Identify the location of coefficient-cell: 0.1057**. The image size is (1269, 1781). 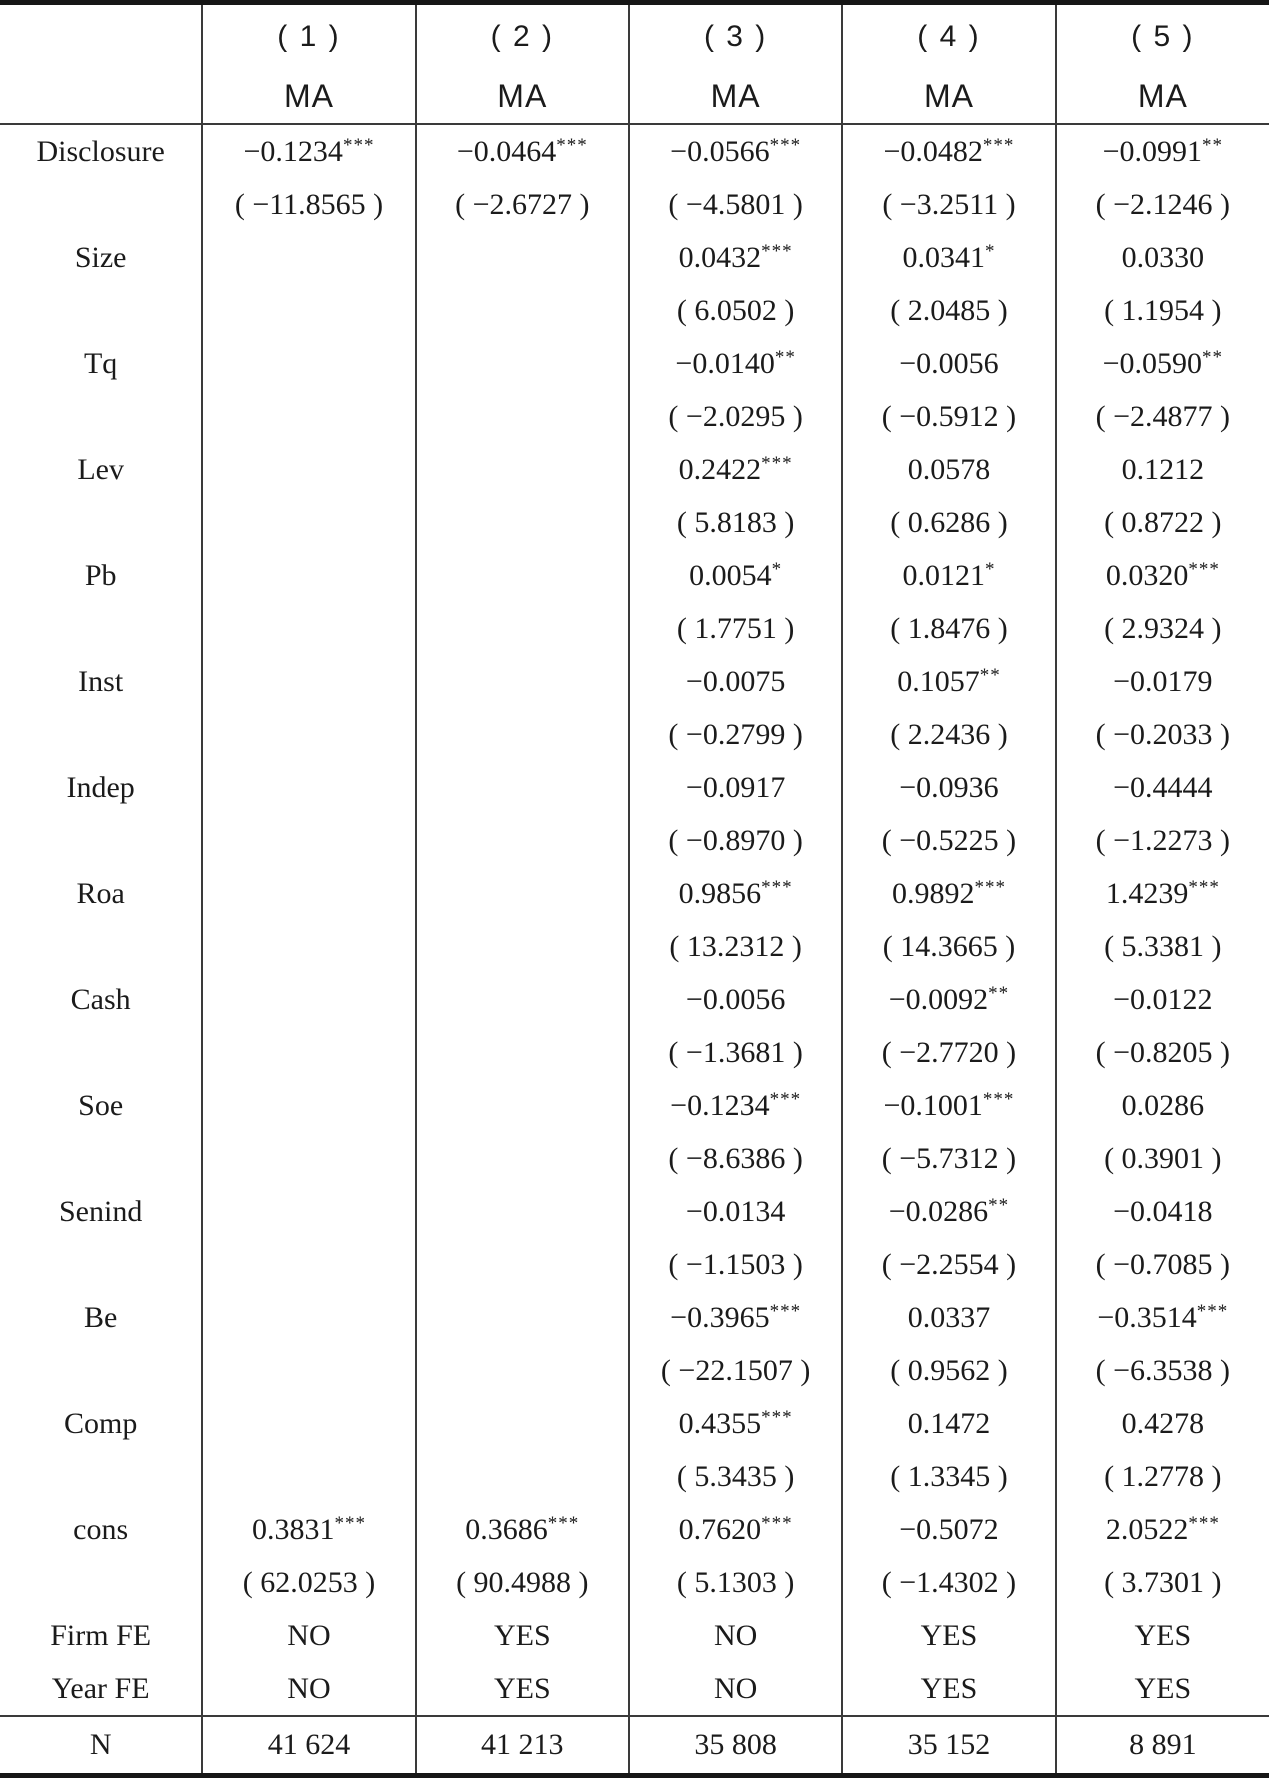
(948, 681).